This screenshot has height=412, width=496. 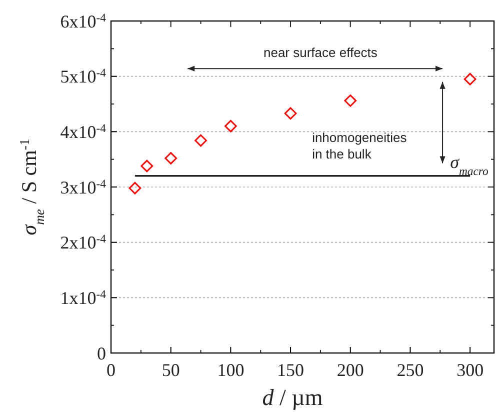 I want to click on x-tick-label: 100, so click(x=230, y=370).